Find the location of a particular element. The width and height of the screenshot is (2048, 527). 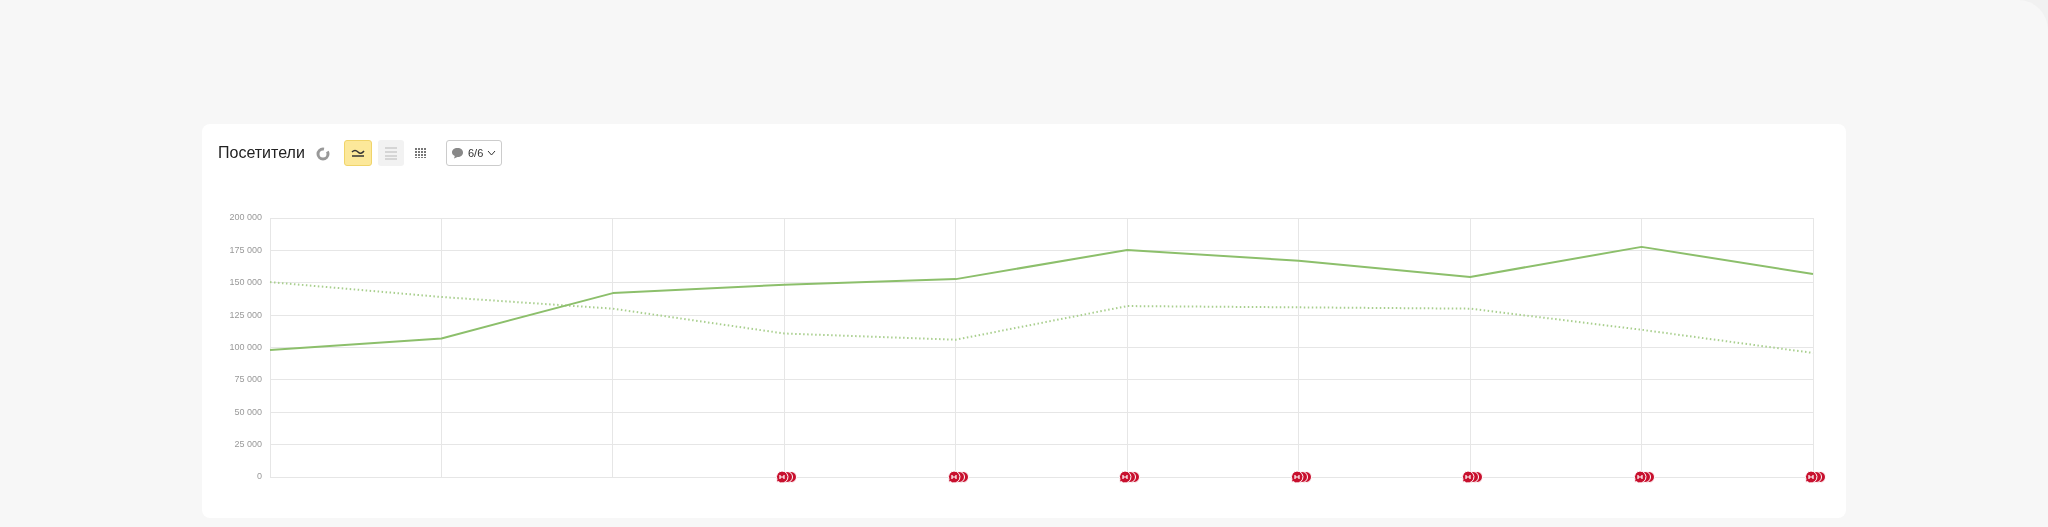

y-tick-label: 0 is located at coordinates (259, 476).